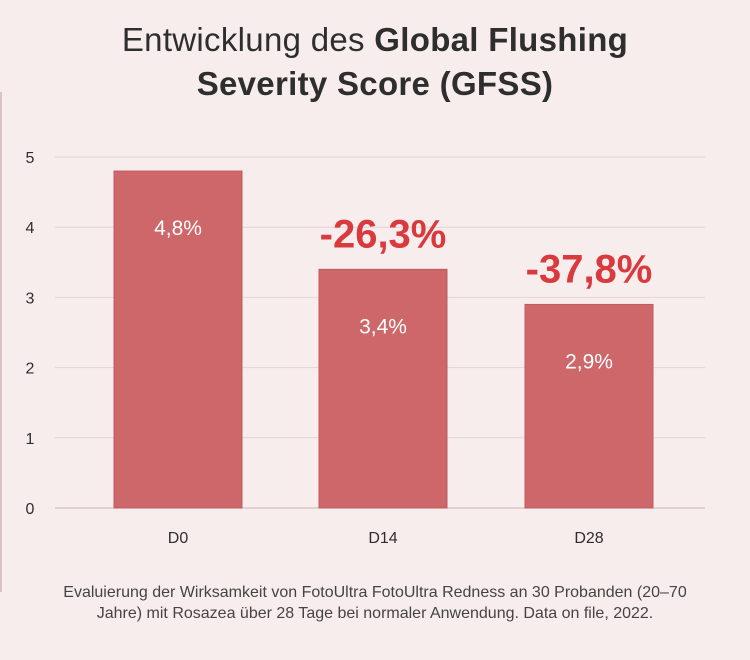  What do you see at coordinates (178, 538) in the screenshot?
I see `x-tick-label: D0` at bounding box center [178, 538].